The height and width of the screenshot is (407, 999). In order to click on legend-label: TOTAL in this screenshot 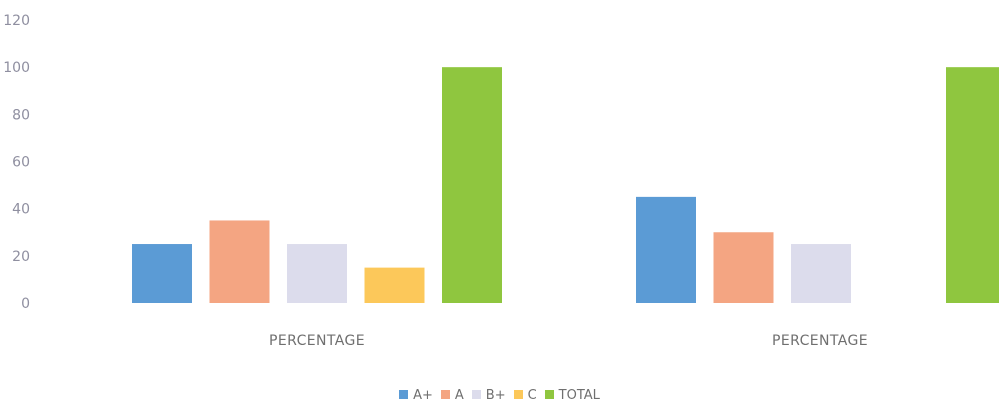, I will do `click(579, 395)`.